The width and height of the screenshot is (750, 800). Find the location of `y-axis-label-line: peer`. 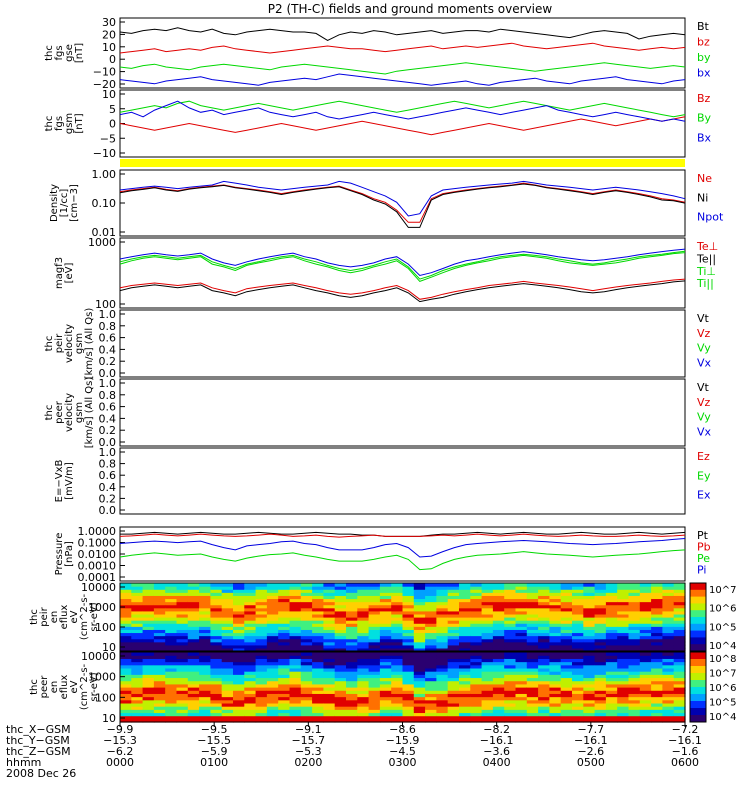

y-axis-label-line: peer is located at coordinates (59, 412).